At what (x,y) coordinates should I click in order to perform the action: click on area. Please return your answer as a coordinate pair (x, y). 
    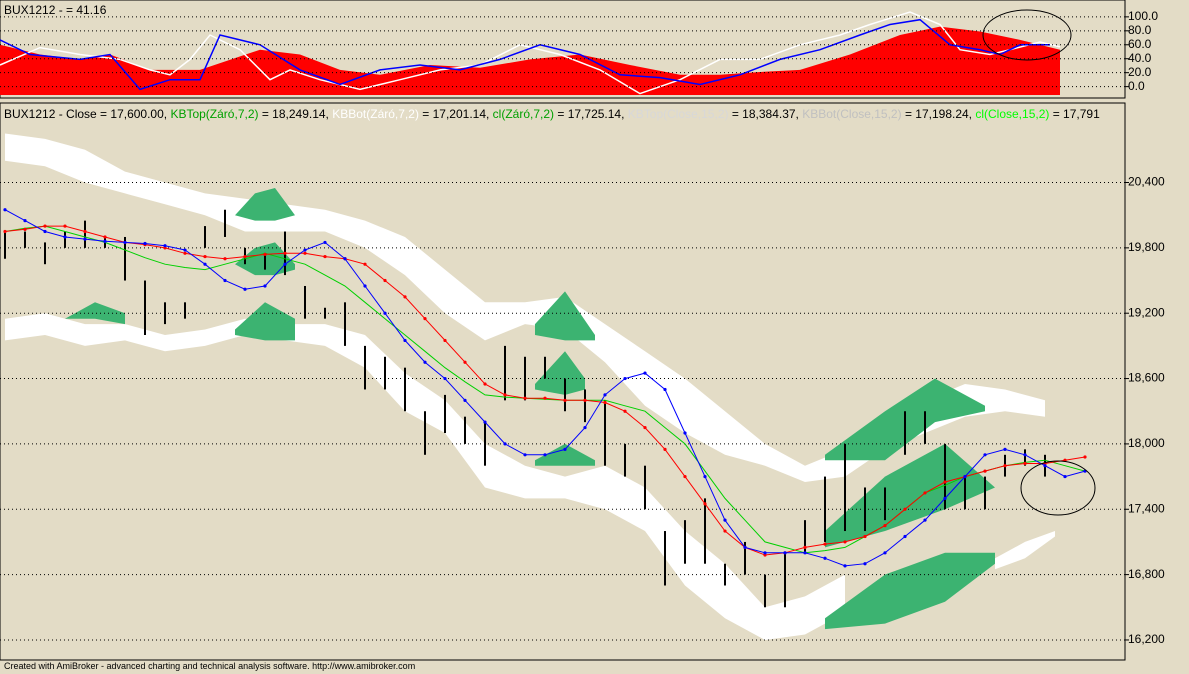
    Looking at the image, I should click on (530, 61).